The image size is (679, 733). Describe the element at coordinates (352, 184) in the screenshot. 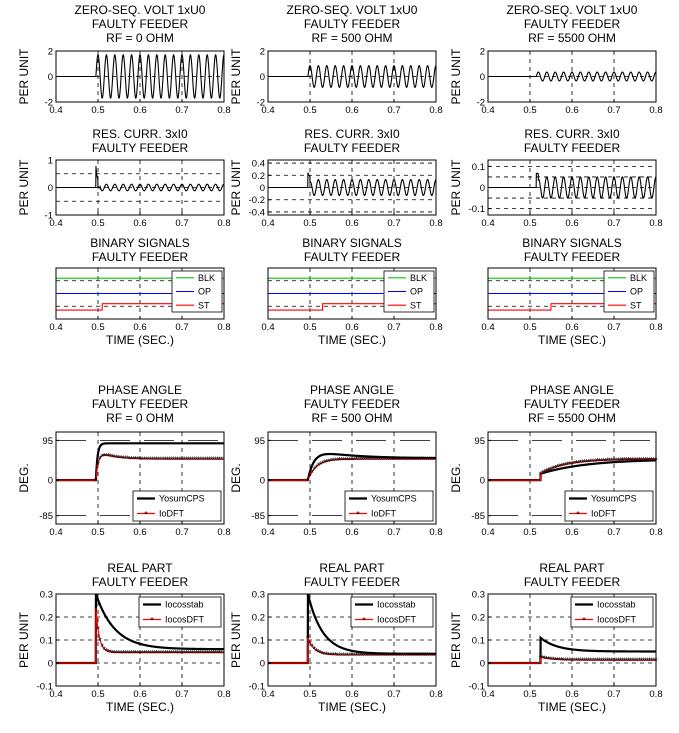

I see `series-line-residual-current` at that location.